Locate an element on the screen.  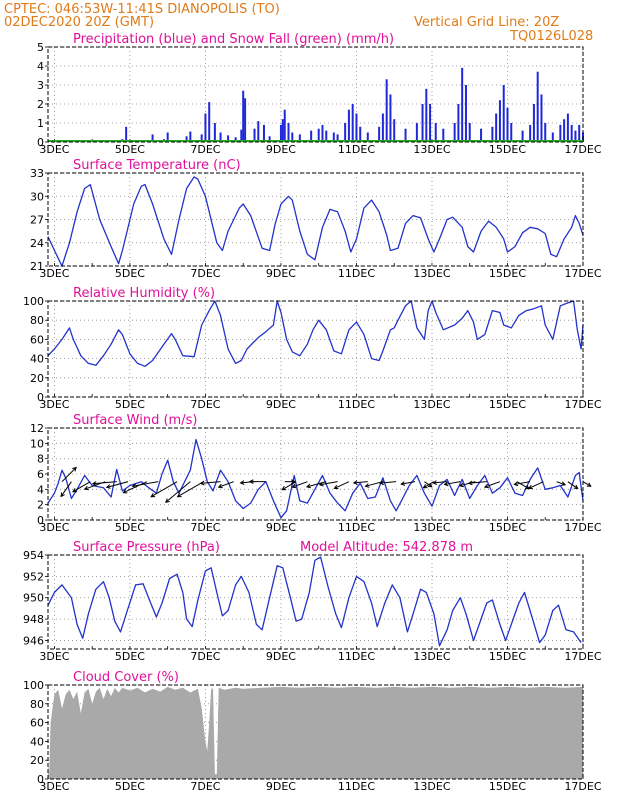
pressure-x-tick-label: 5DEC is located at coordinates (130, 656).